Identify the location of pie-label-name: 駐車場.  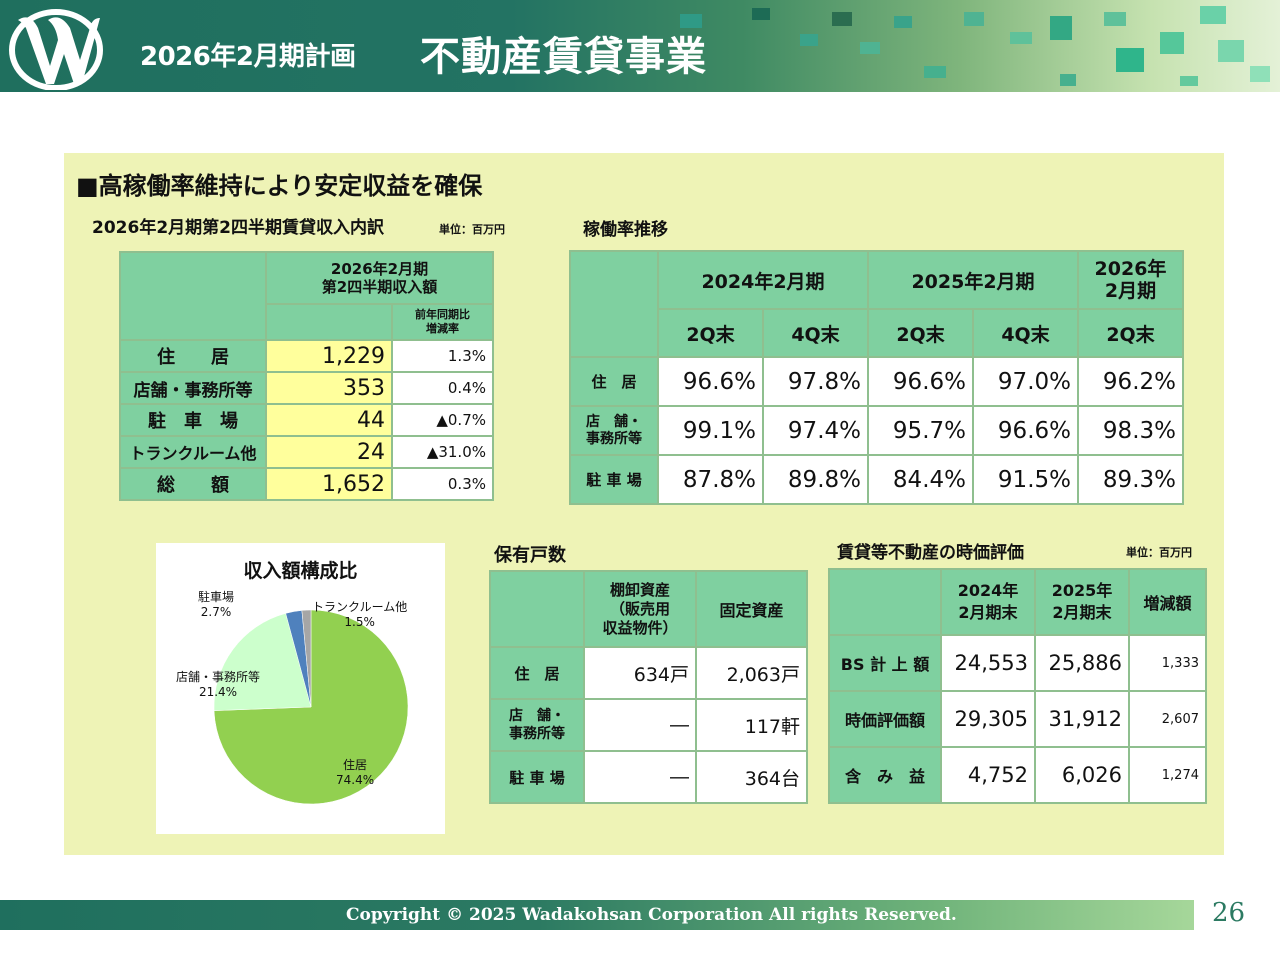
(216, 597).